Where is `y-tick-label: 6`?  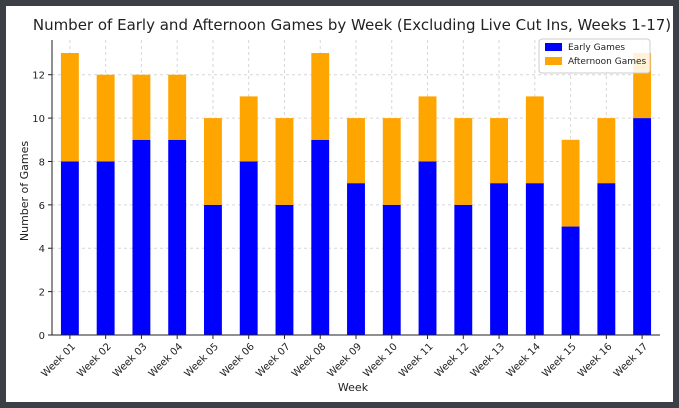
y-tick-label: 6 is located at coordinates (42, 206).